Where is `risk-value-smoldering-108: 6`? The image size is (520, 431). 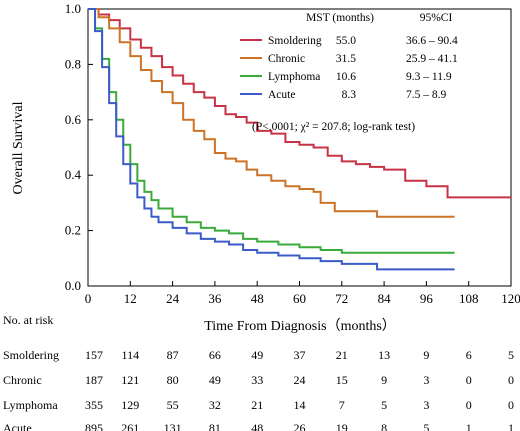 risk-value-smoldering-108: 6 is located at coordinates (469, 355).